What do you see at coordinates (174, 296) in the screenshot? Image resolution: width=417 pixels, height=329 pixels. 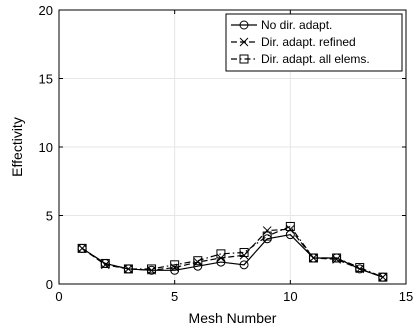 I see `x-tick-label: 5` at bounding box center [174, 296].